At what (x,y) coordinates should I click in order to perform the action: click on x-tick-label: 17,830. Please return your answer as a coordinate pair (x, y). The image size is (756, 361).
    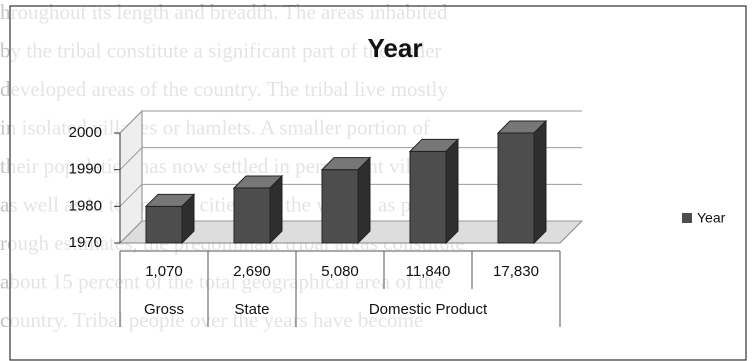
    Looking at the image, I should click on (516, 271).